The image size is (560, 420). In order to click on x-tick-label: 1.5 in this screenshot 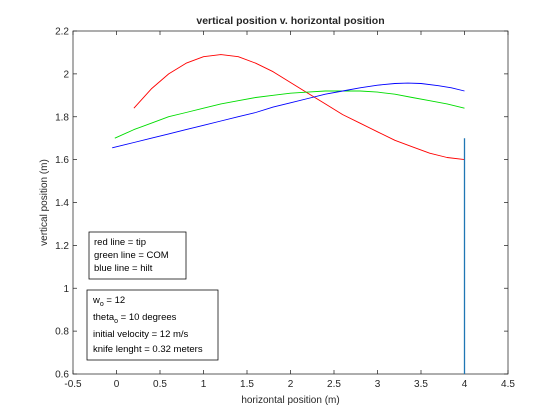, I will do `click(247, 384)`.